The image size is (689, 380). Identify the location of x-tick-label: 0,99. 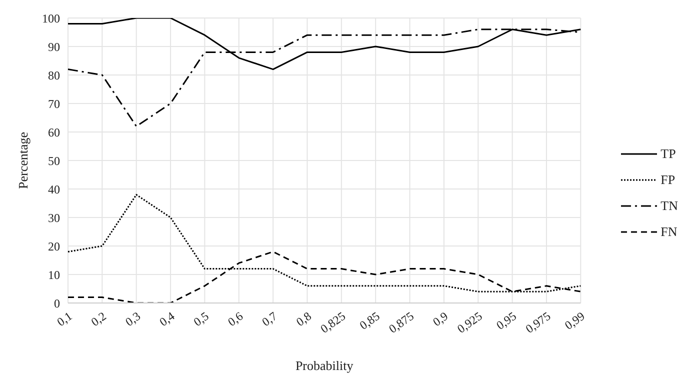
(575, 320).